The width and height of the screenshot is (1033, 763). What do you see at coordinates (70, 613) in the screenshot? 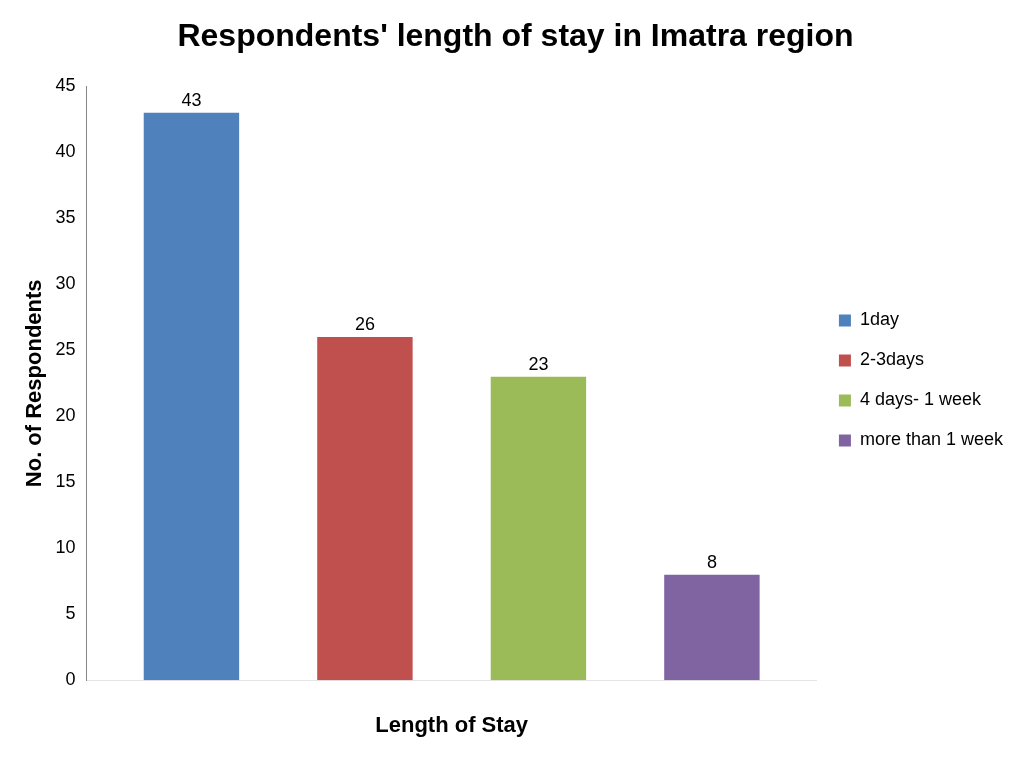
I see `y-tick-label: 5` at bounding box center [70, 613].